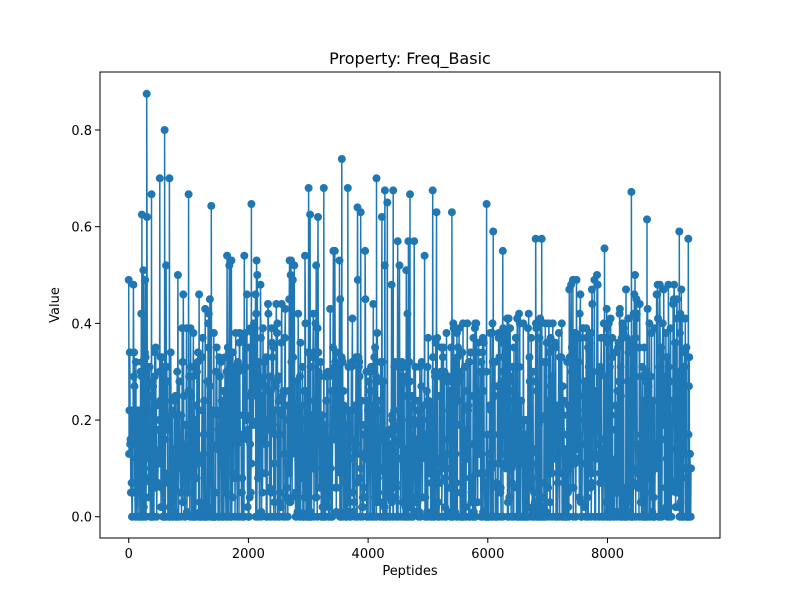 The width and height of the screenshot is (800, 600). Describe the element at coordinates (410, 59) in the screenshot. I see `chart-title: Property: Freq_Basic` at that location.